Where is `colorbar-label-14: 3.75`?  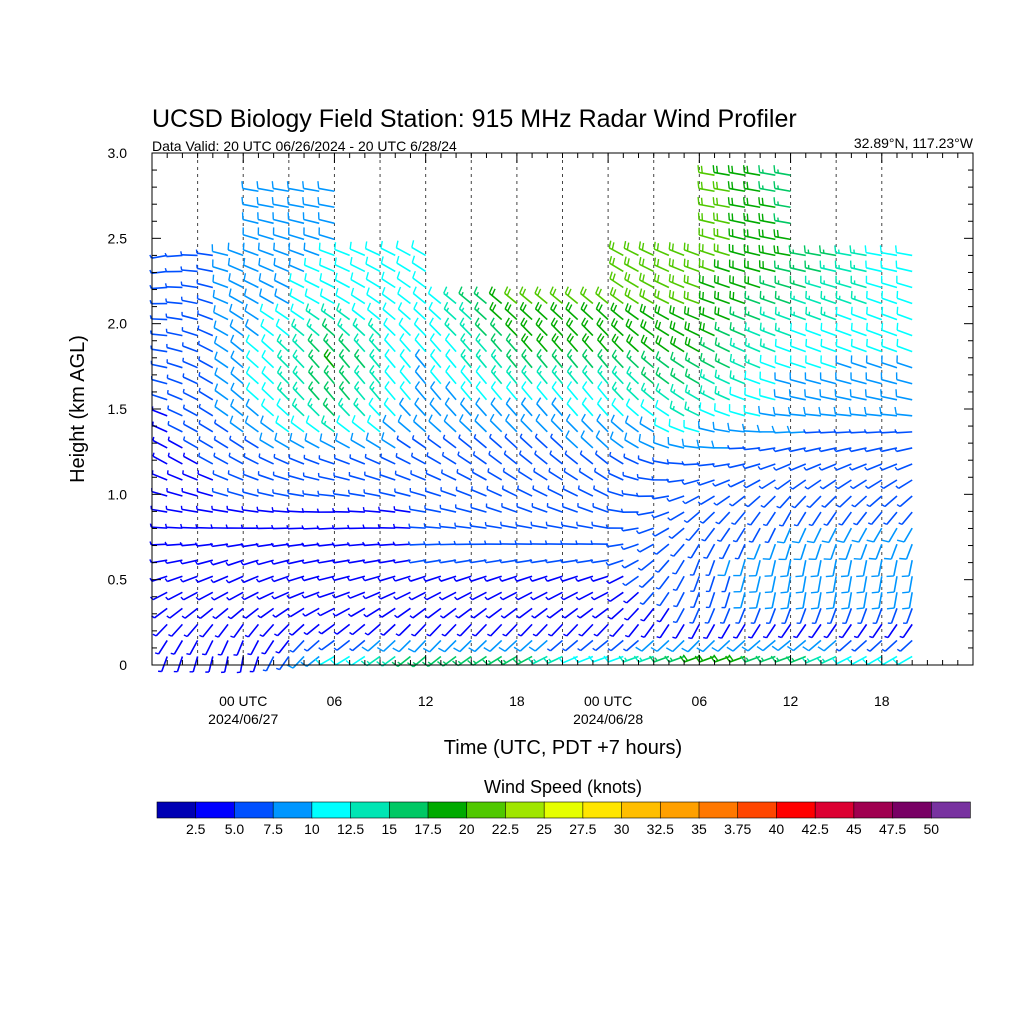 colorbar-label-14: 3.75 is located at coordinates (737, 829).